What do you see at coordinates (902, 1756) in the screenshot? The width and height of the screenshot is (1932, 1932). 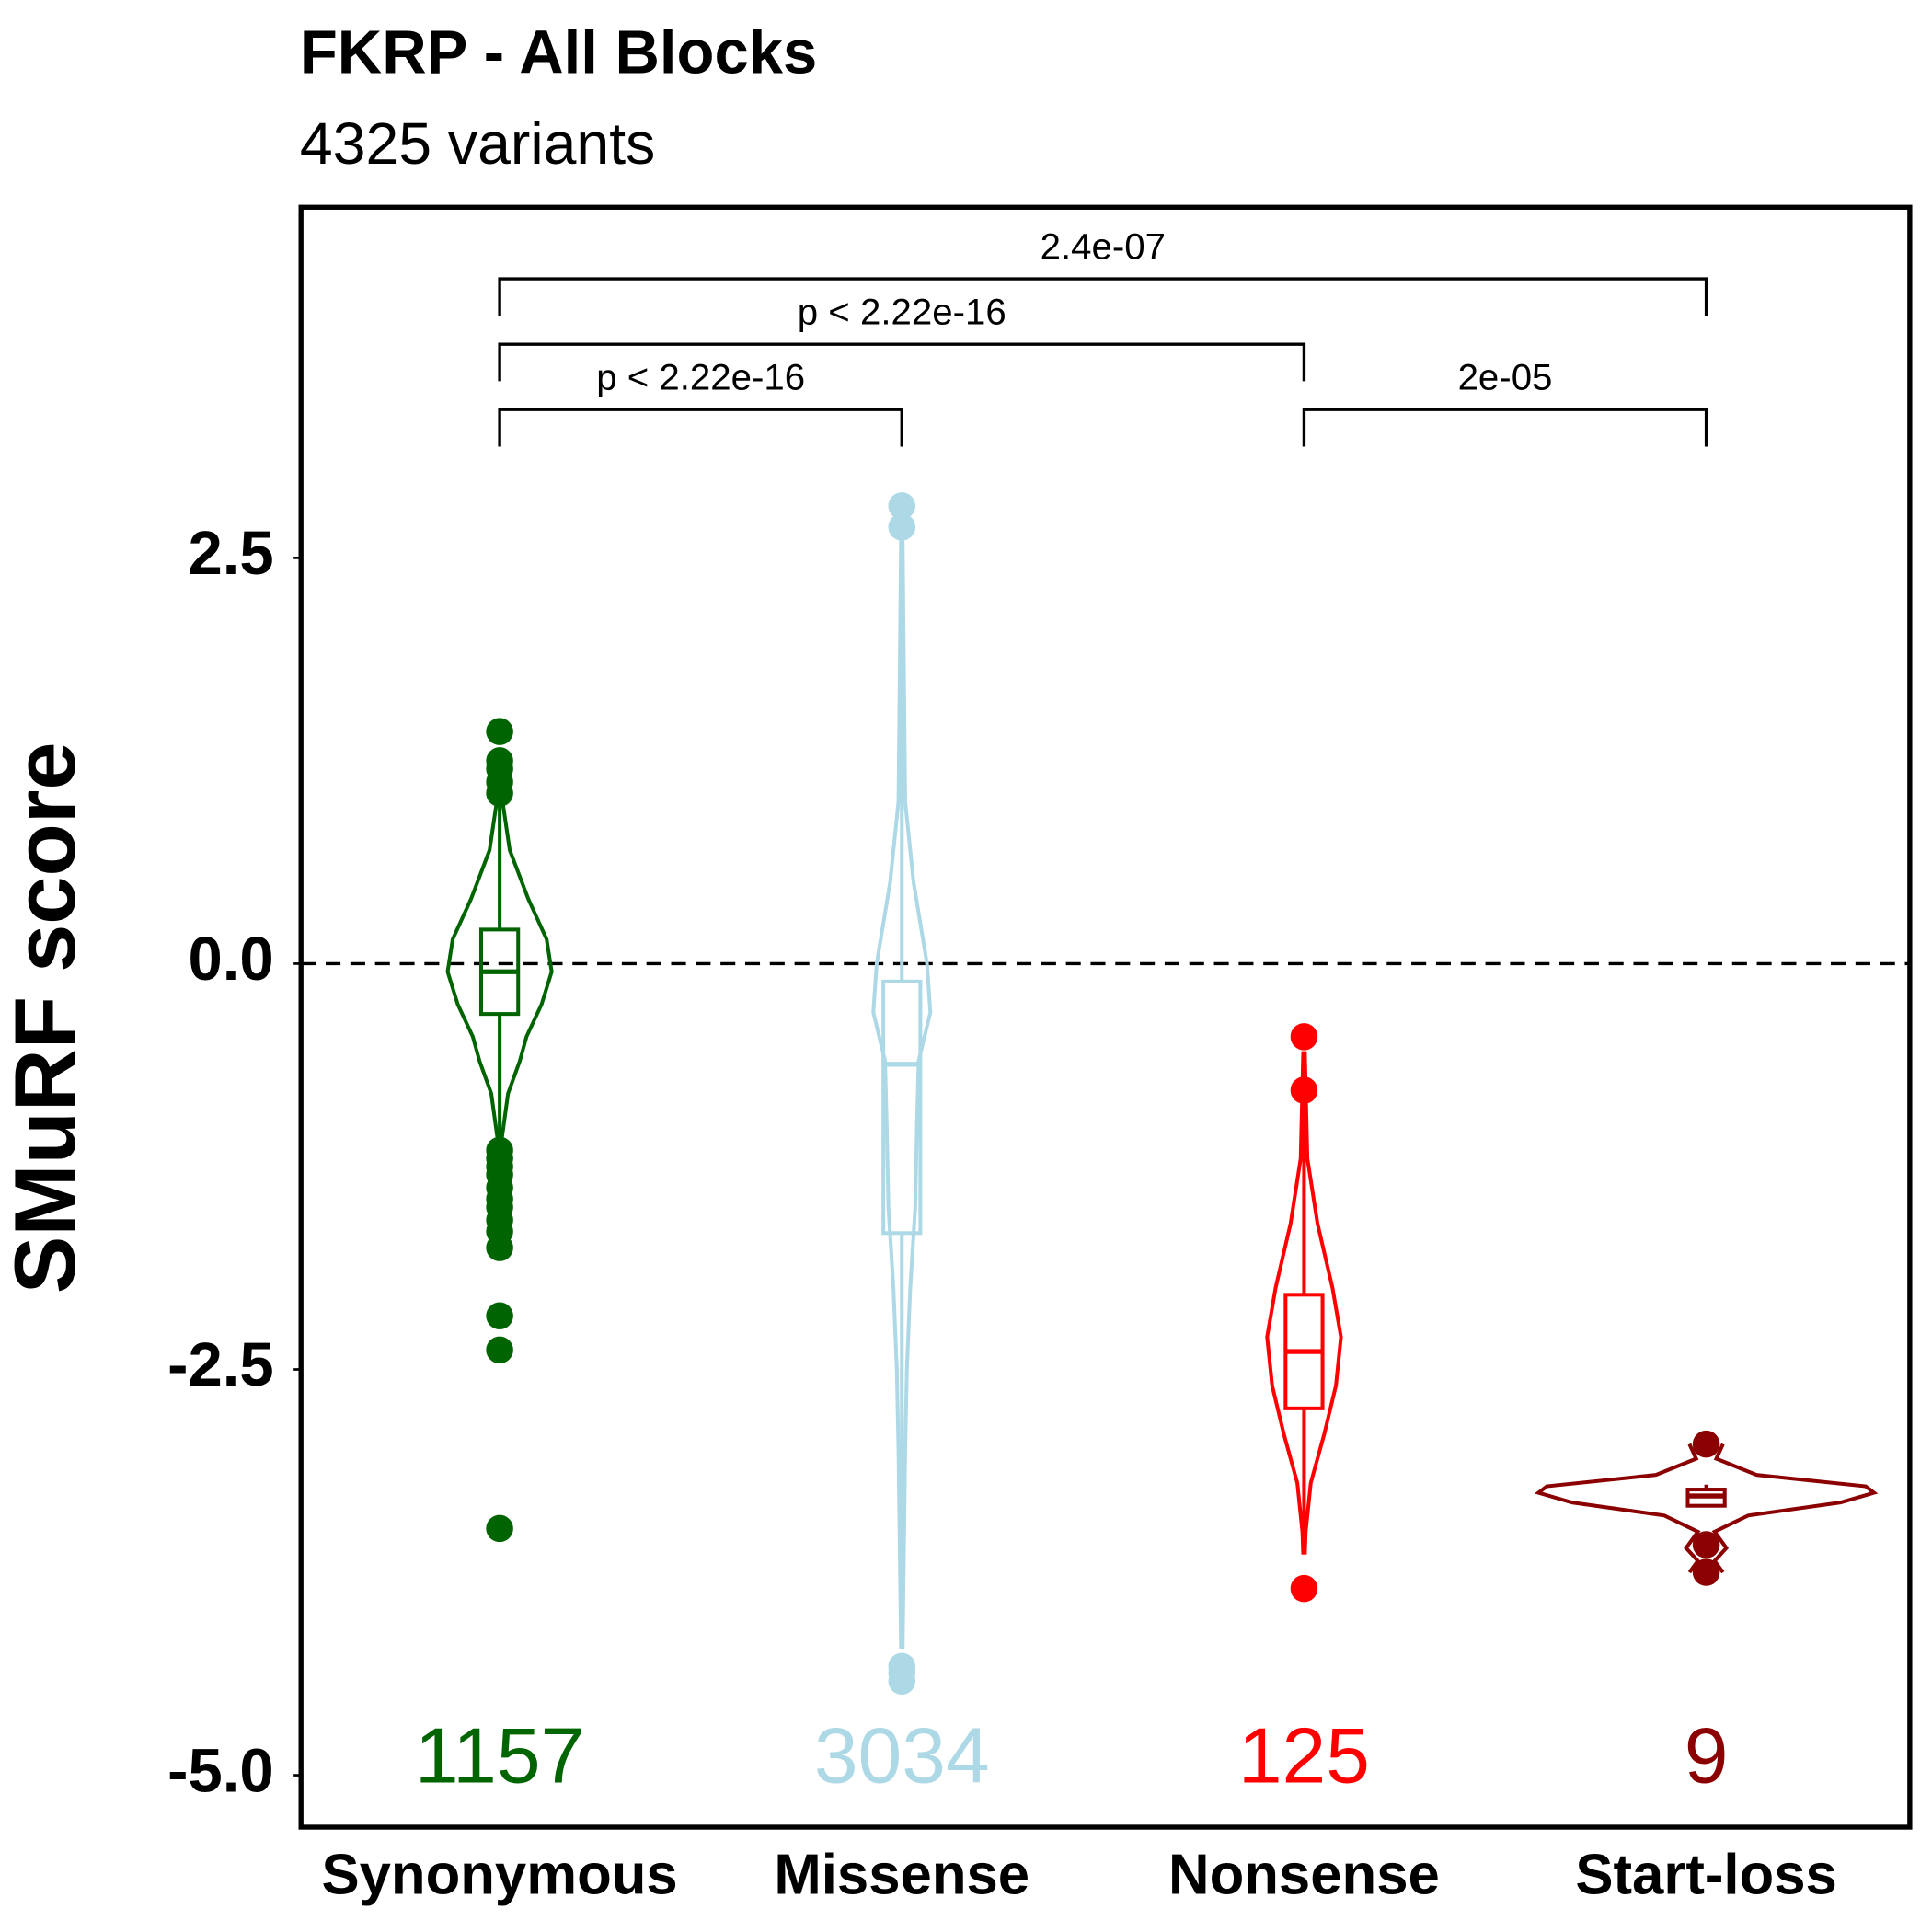 I see `count-label: 3034` at bounding box center [902, 1756].